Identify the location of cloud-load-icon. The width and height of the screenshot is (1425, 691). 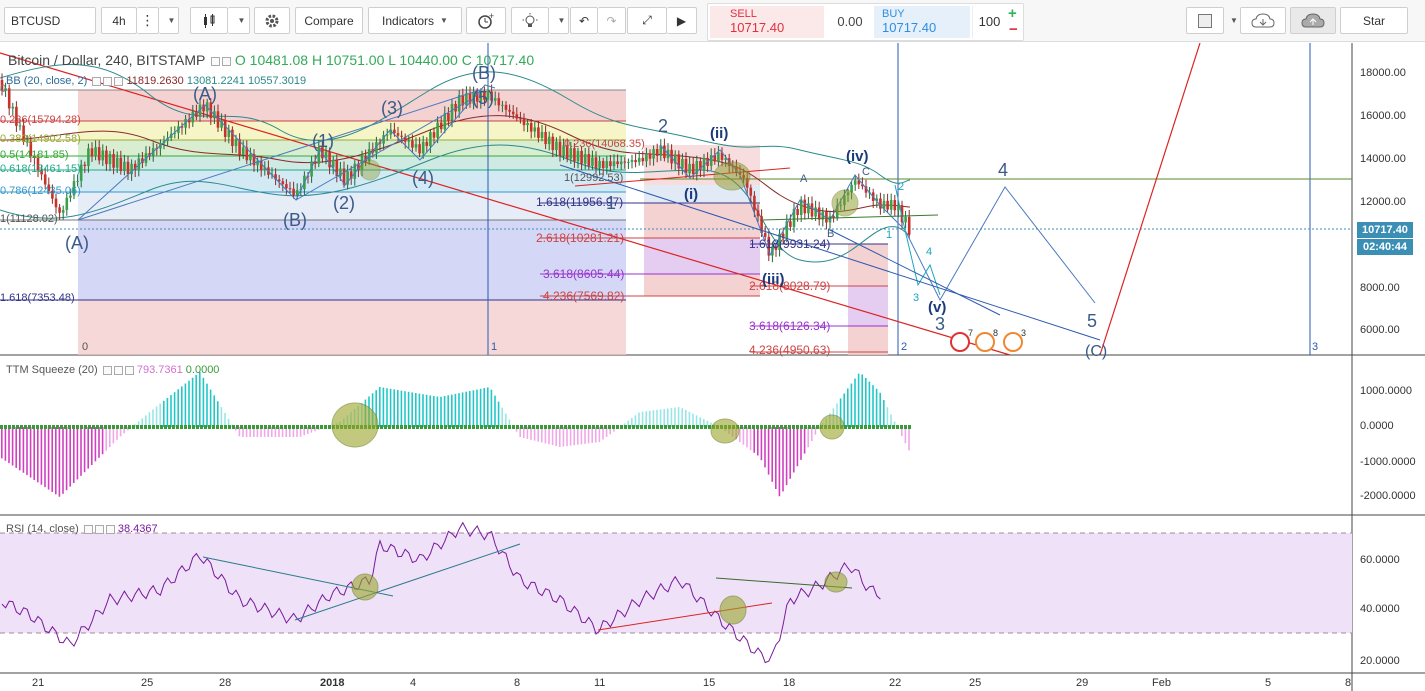
(1263, 20).